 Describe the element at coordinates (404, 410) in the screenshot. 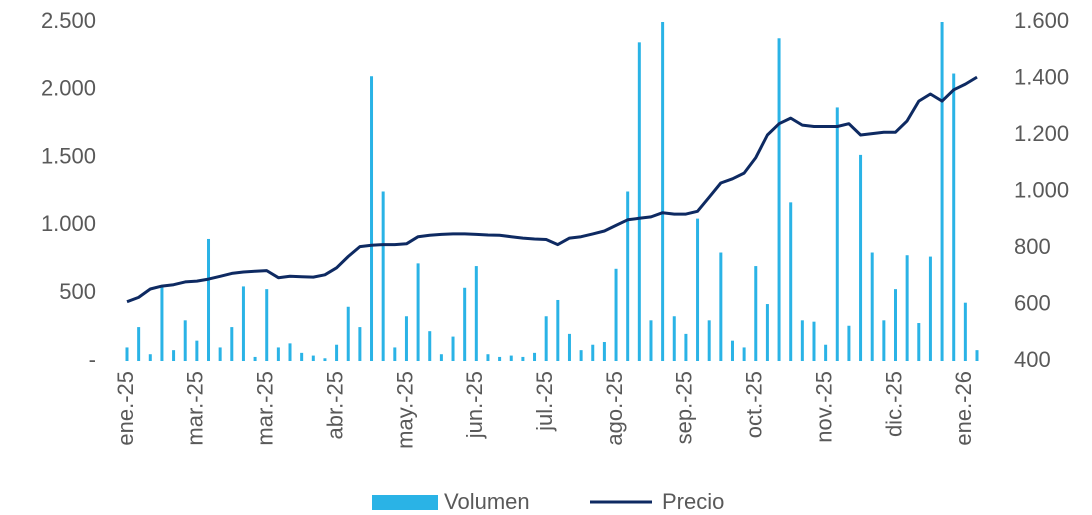

I see `x-tick-label: may.-25` at that location.